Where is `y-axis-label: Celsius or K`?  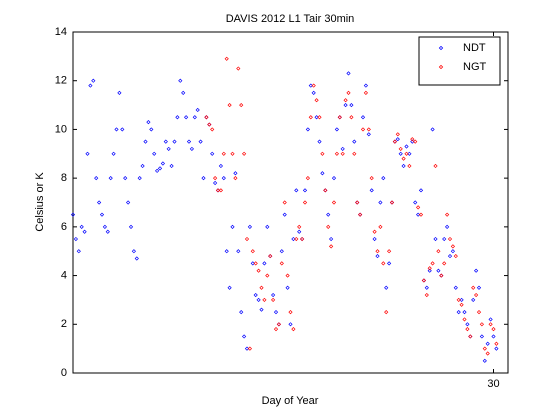 y-axis-label: Celsius or K is located at coordinates (40, 202).